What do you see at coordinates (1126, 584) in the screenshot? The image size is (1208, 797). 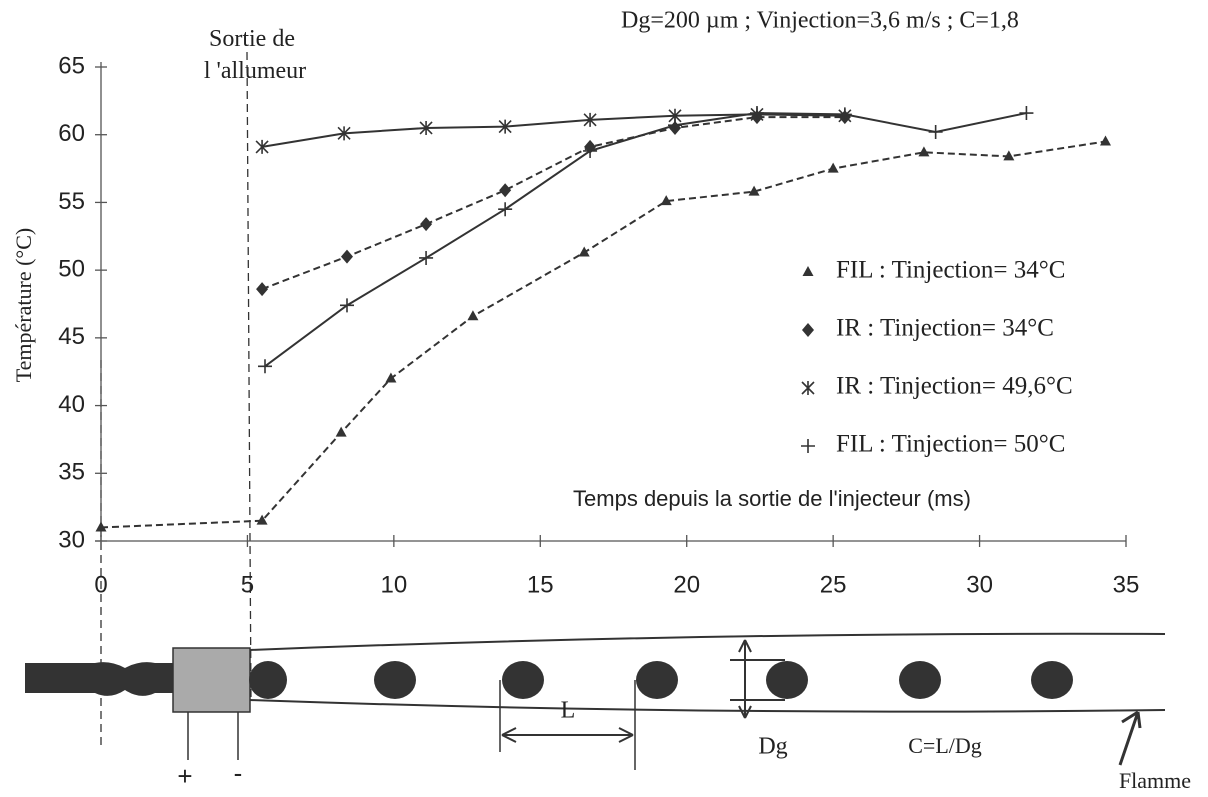 I see `x-tick-label: 35` at bounding box center [1126, 584].